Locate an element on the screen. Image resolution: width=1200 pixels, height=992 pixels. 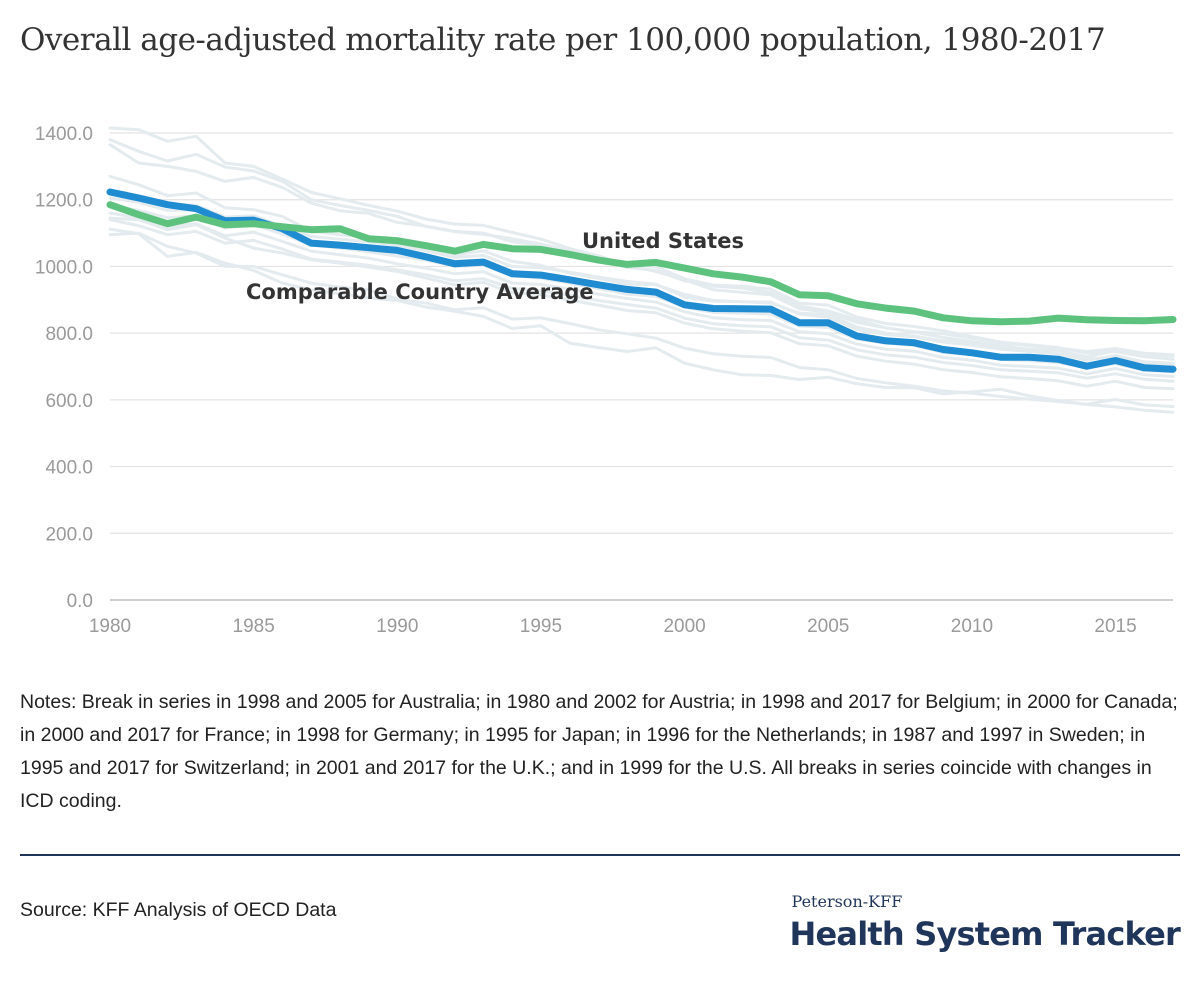
x-tick-label: 2015 is located at coordinates (1115, 626).